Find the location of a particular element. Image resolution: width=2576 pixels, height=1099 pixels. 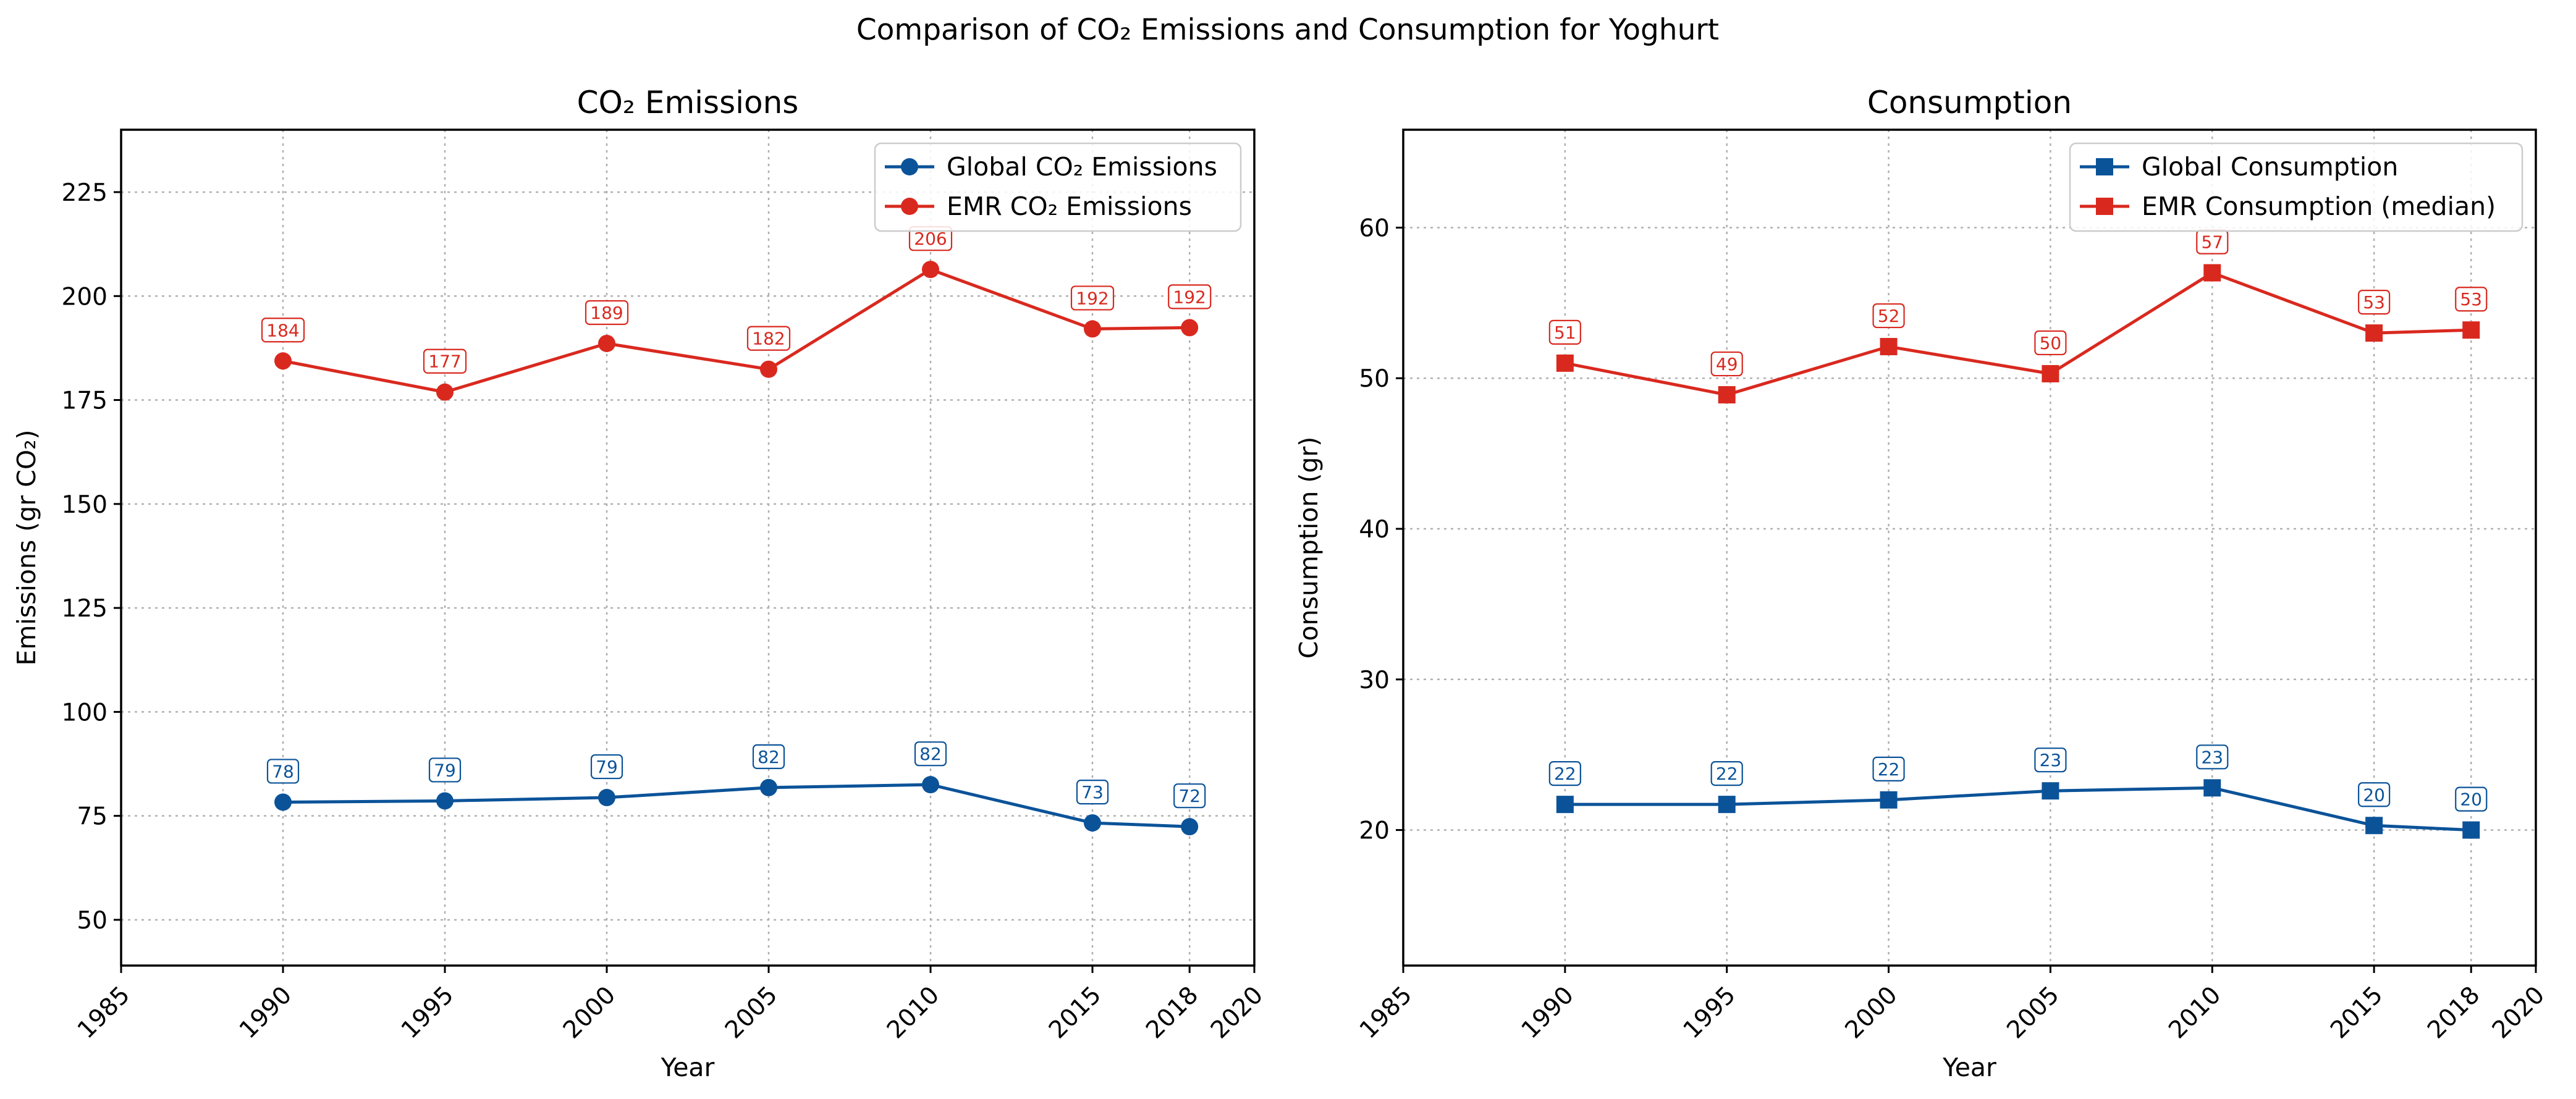

data-label: 23 is located at coordinates (2212, 757).